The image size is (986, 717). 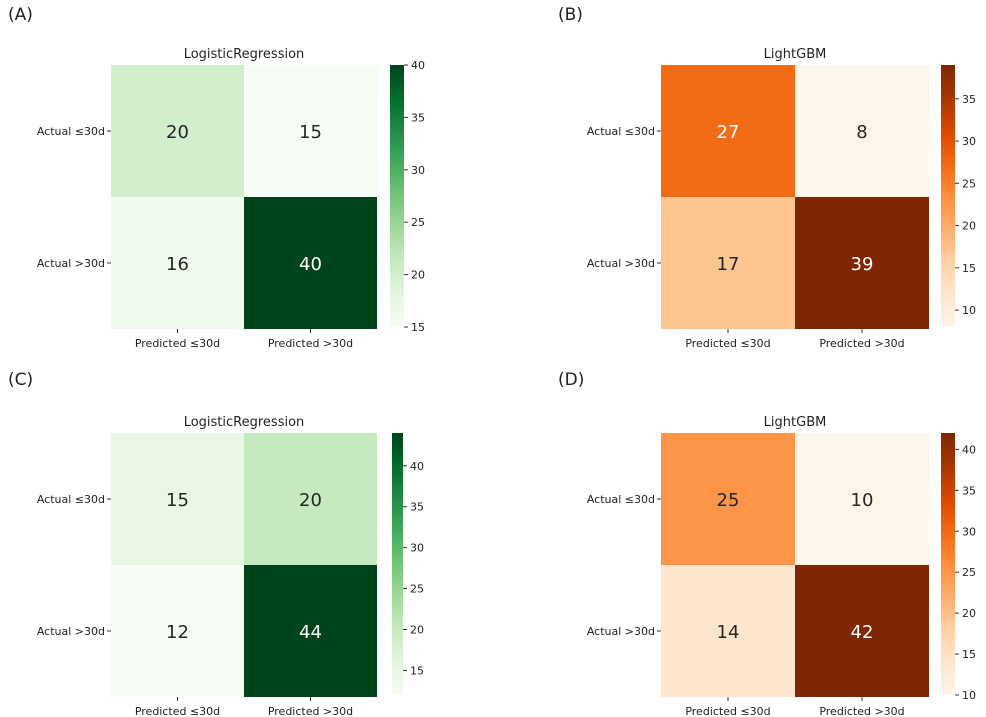 I want to click on cell-value-label: 39, so click(x=862, y=264).